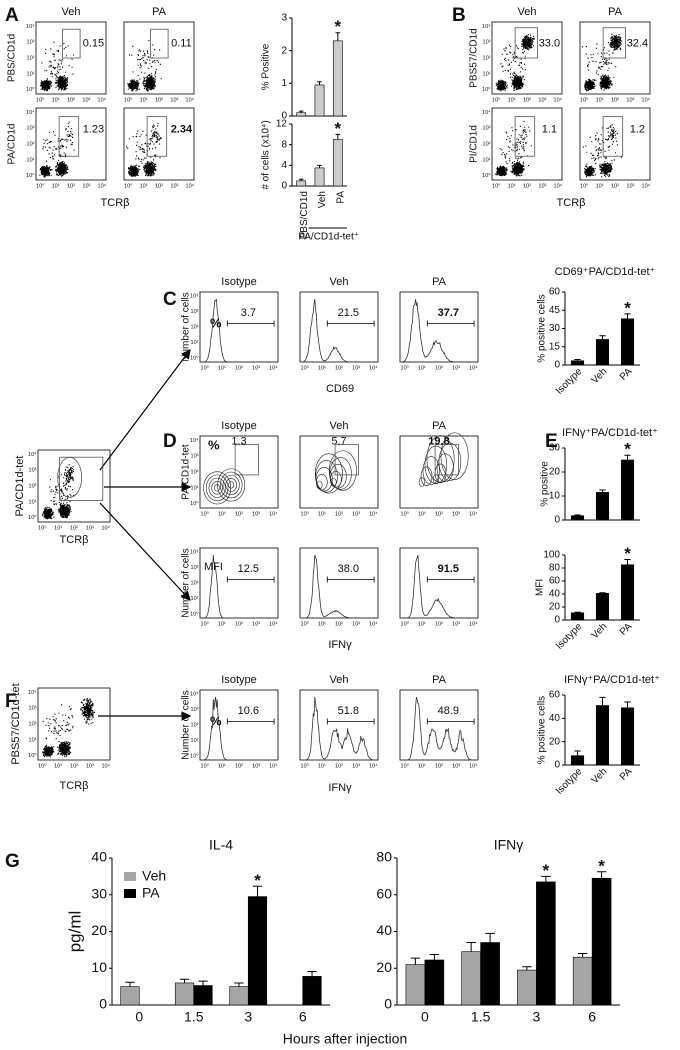  Describe the element at coordinates (93, 130) in the screenshot. I see `gate-value: 1.23` at that location.